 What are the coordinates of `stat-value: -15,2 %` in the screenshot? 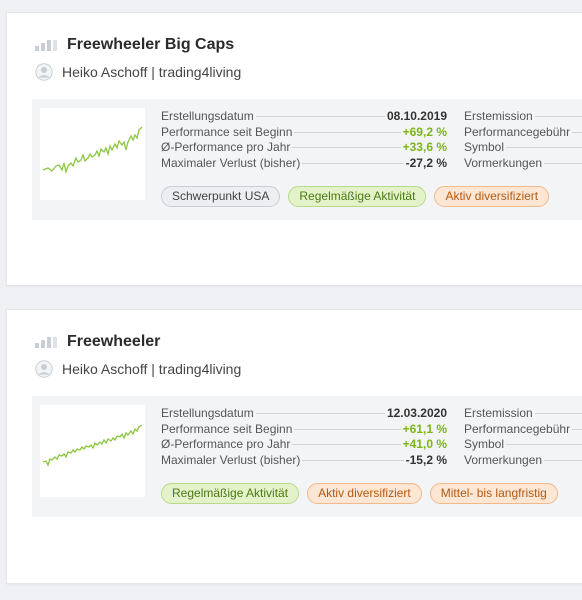 It's located at (426, 459).